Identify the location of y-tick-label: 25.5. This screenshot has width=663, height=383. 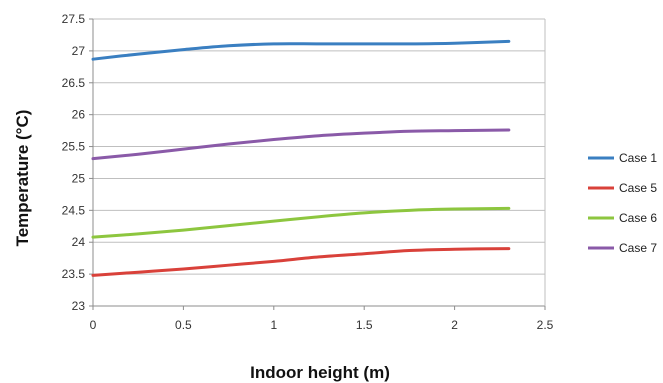
(74, 147).